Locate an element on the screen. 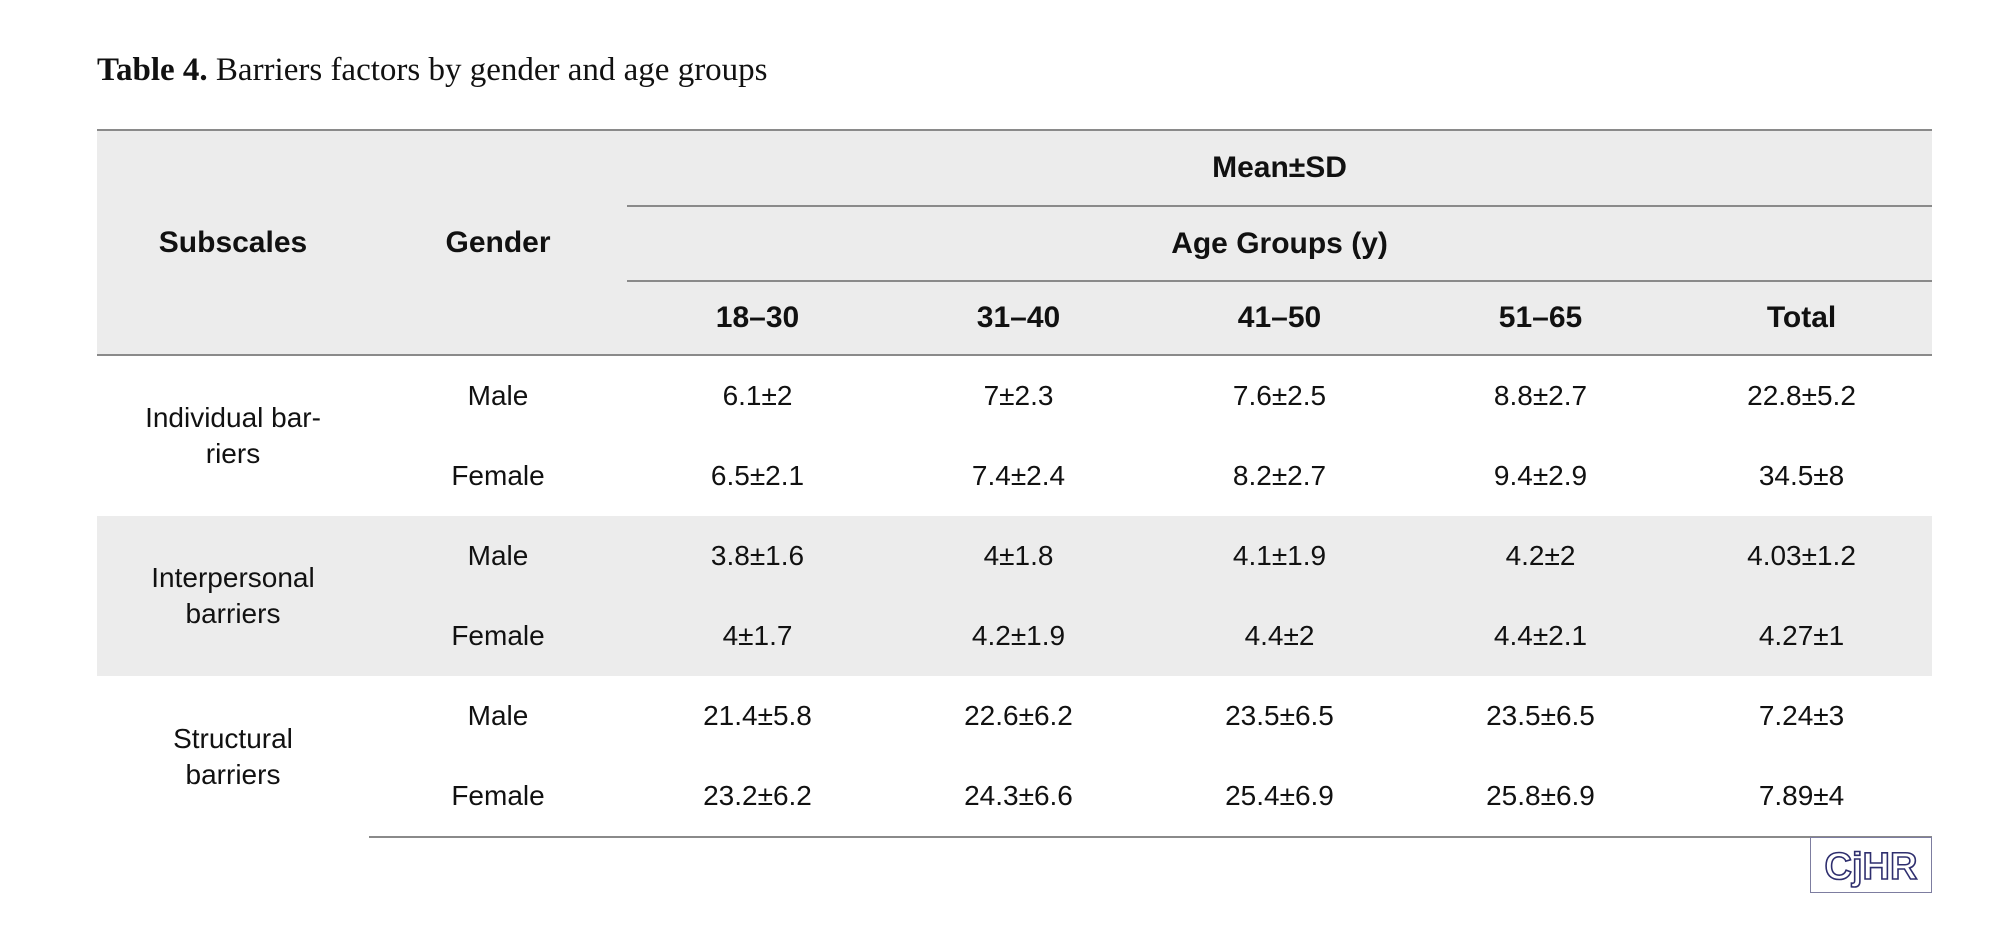  value-cell: 4.4±2 is located at coordinates (1279, 636).